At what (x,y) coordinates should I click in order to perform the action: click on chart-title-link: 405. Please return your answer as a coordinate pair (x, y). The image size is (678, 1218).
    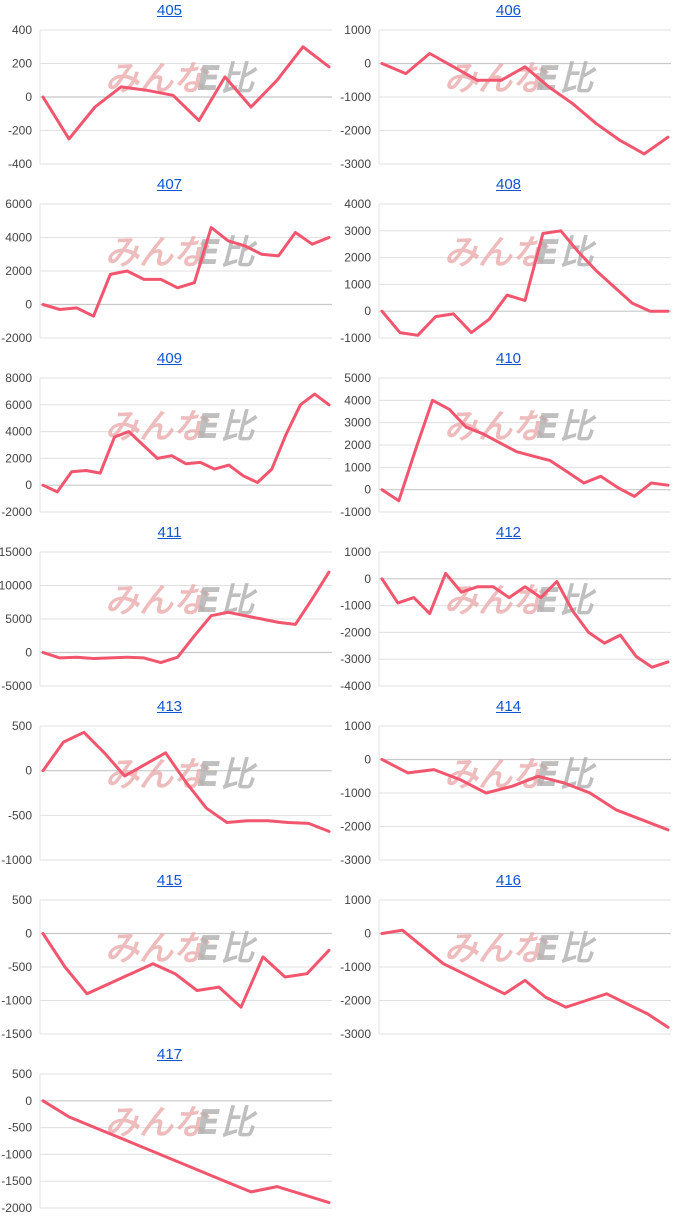
    Looking at the image, I should click on (169, 10).